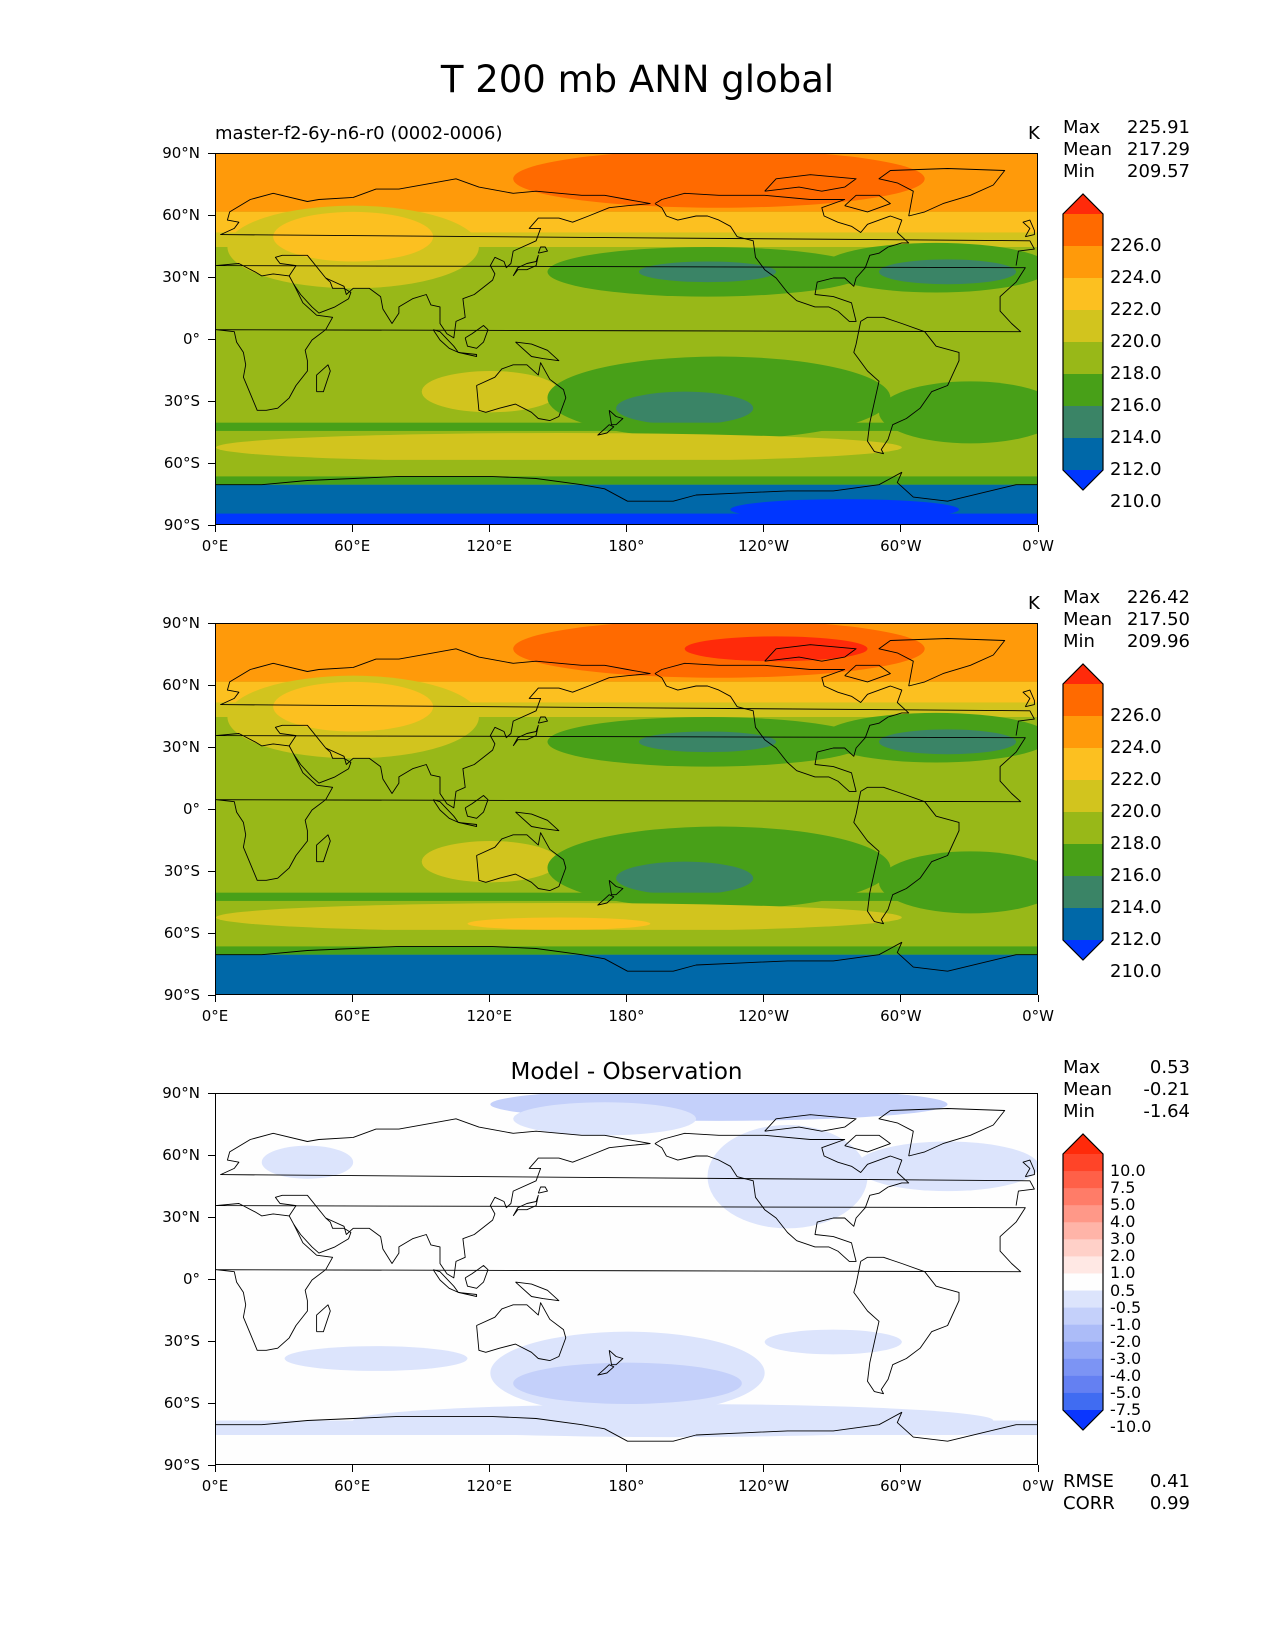 The width and height of the screenshot is (1275, 1650). I want to click on stat-value-rmse: 0.41, so click(1169, 1481).